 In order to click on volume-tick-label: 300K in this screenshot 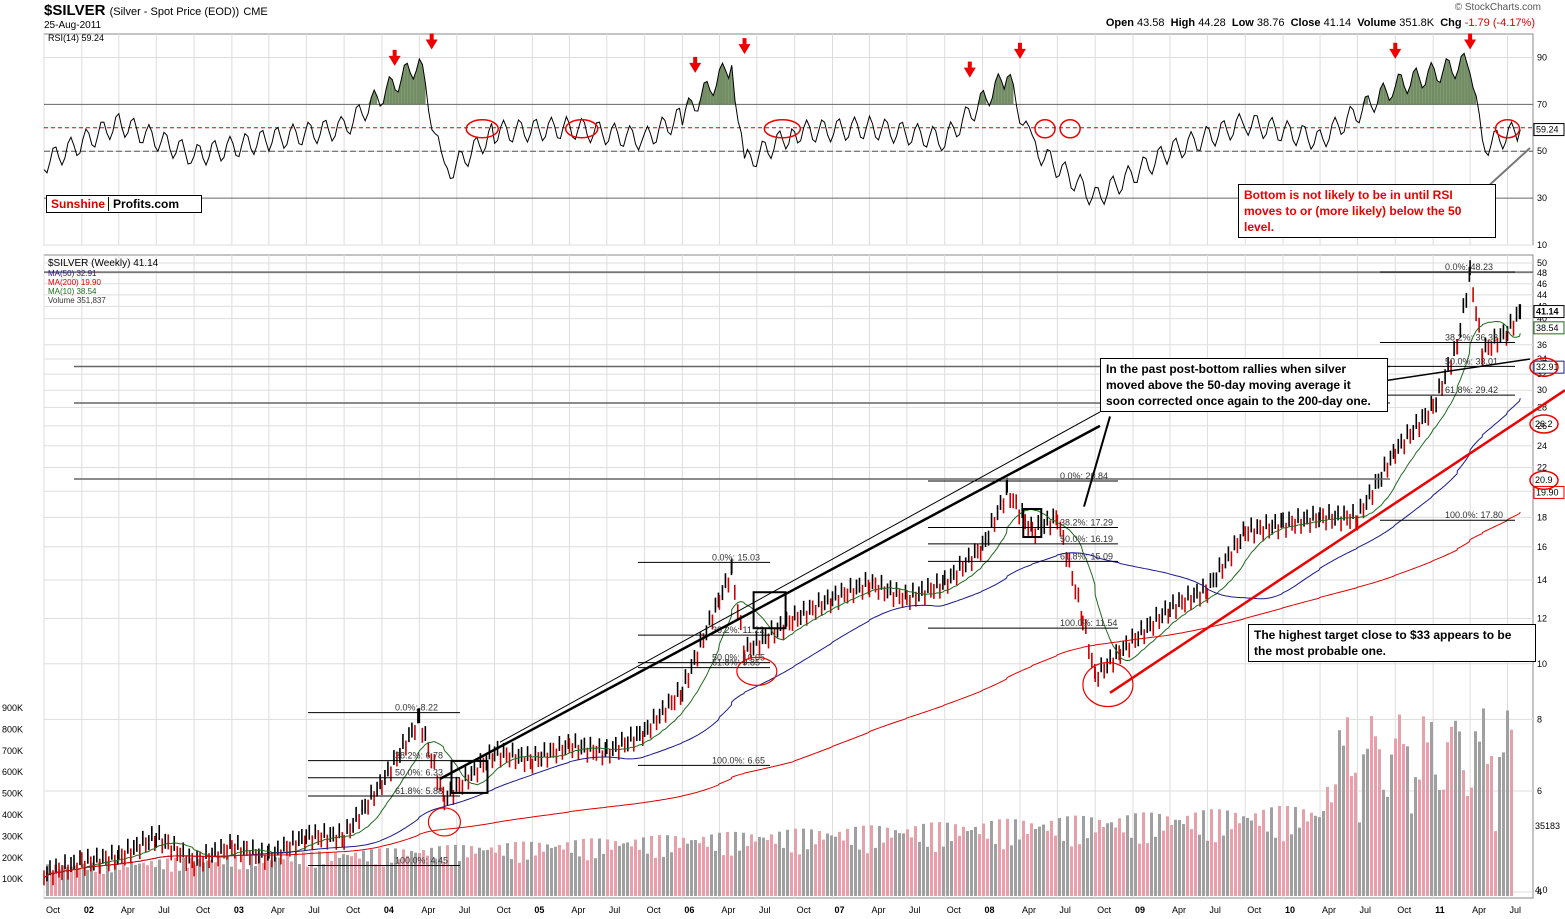, I will do `click(12, 836)`.